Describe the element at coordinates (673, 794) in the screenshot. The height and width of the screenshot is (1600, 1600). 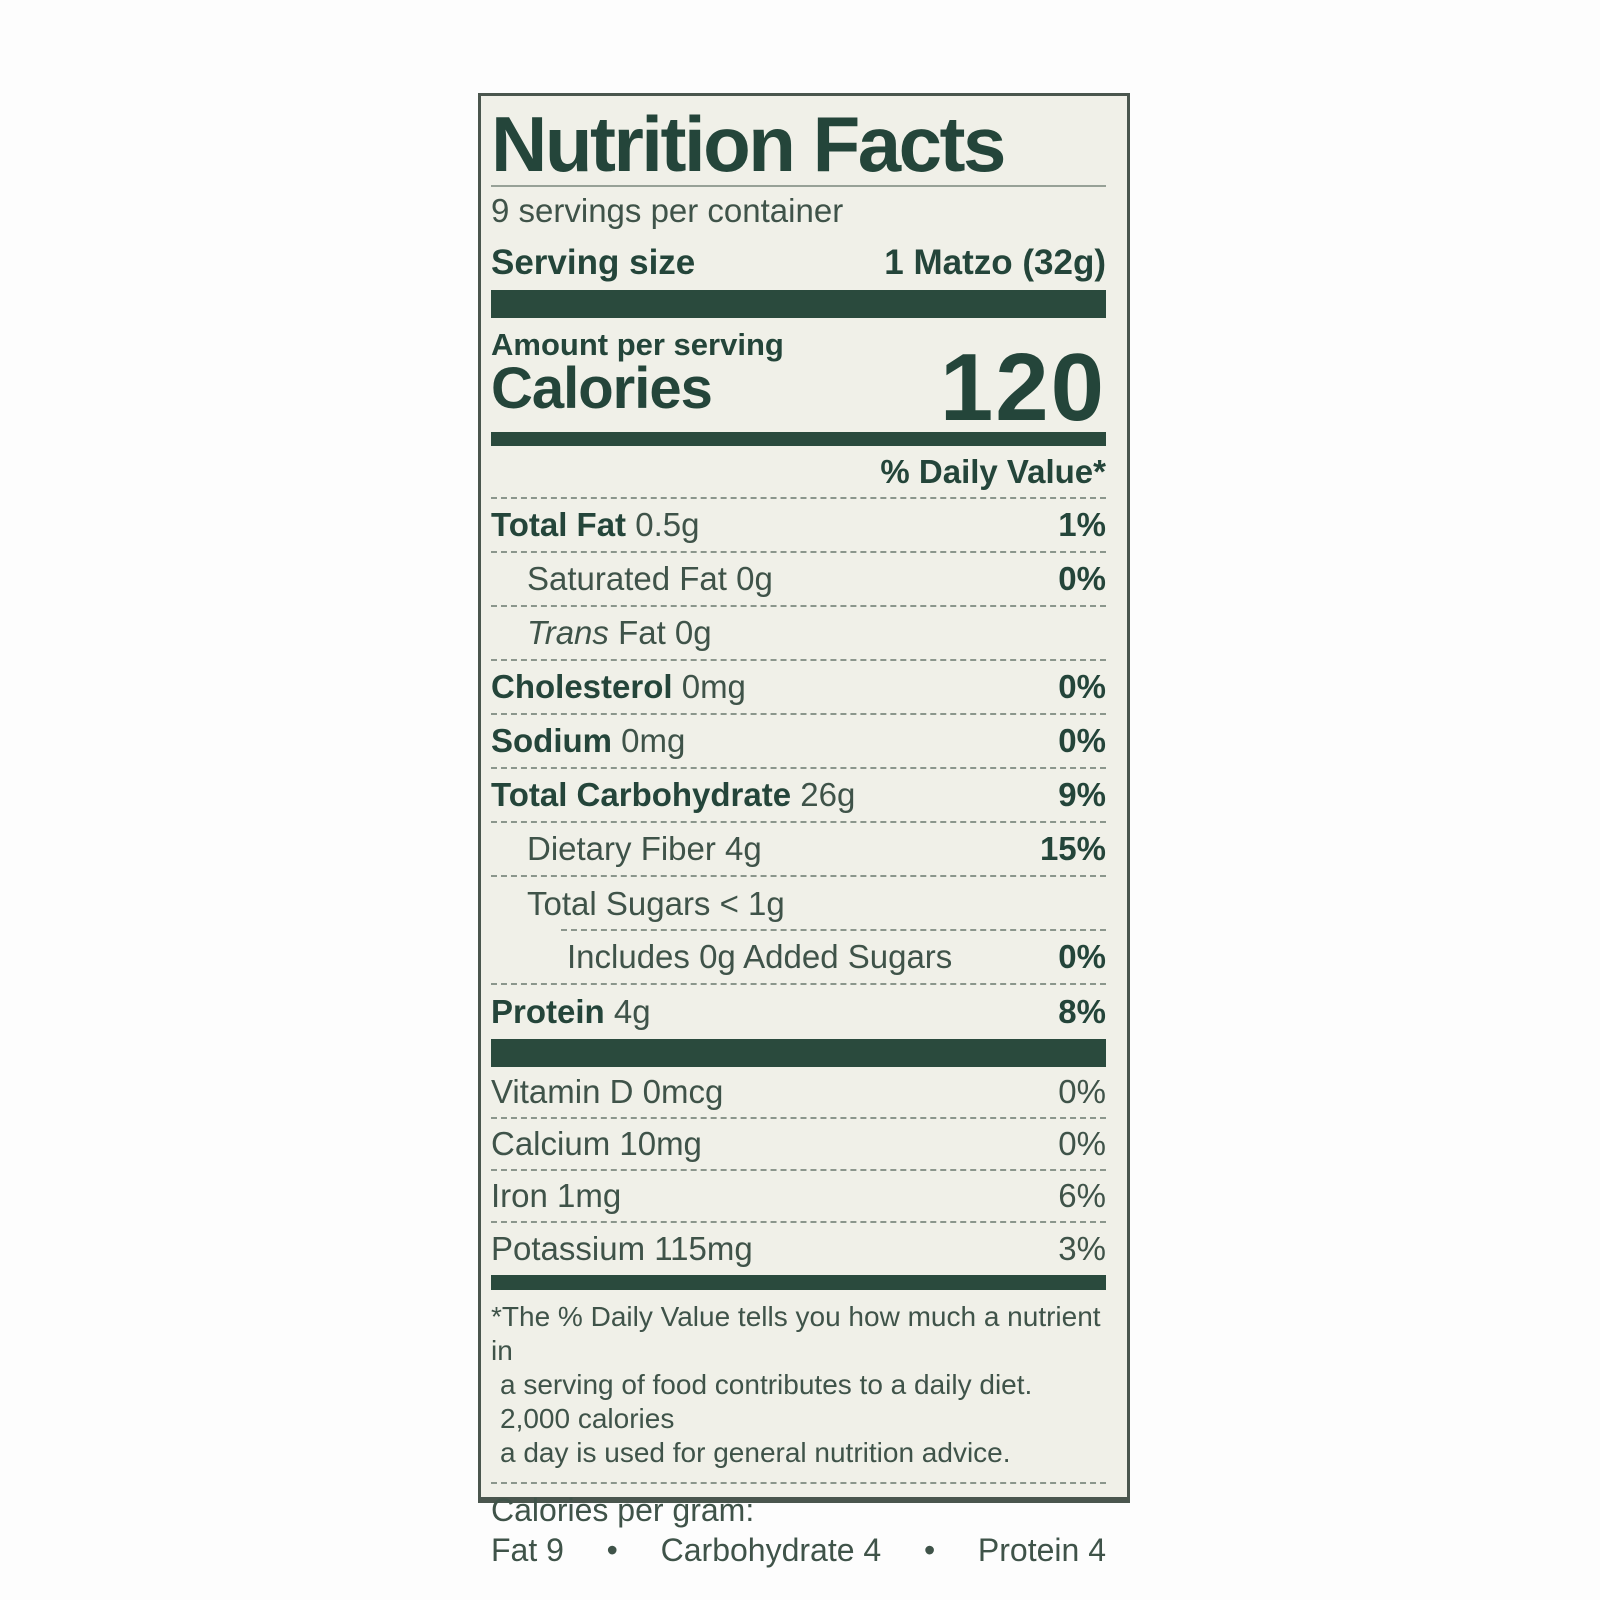
I see `nutrient-name: Total Carbohydrate 26g` at that location.